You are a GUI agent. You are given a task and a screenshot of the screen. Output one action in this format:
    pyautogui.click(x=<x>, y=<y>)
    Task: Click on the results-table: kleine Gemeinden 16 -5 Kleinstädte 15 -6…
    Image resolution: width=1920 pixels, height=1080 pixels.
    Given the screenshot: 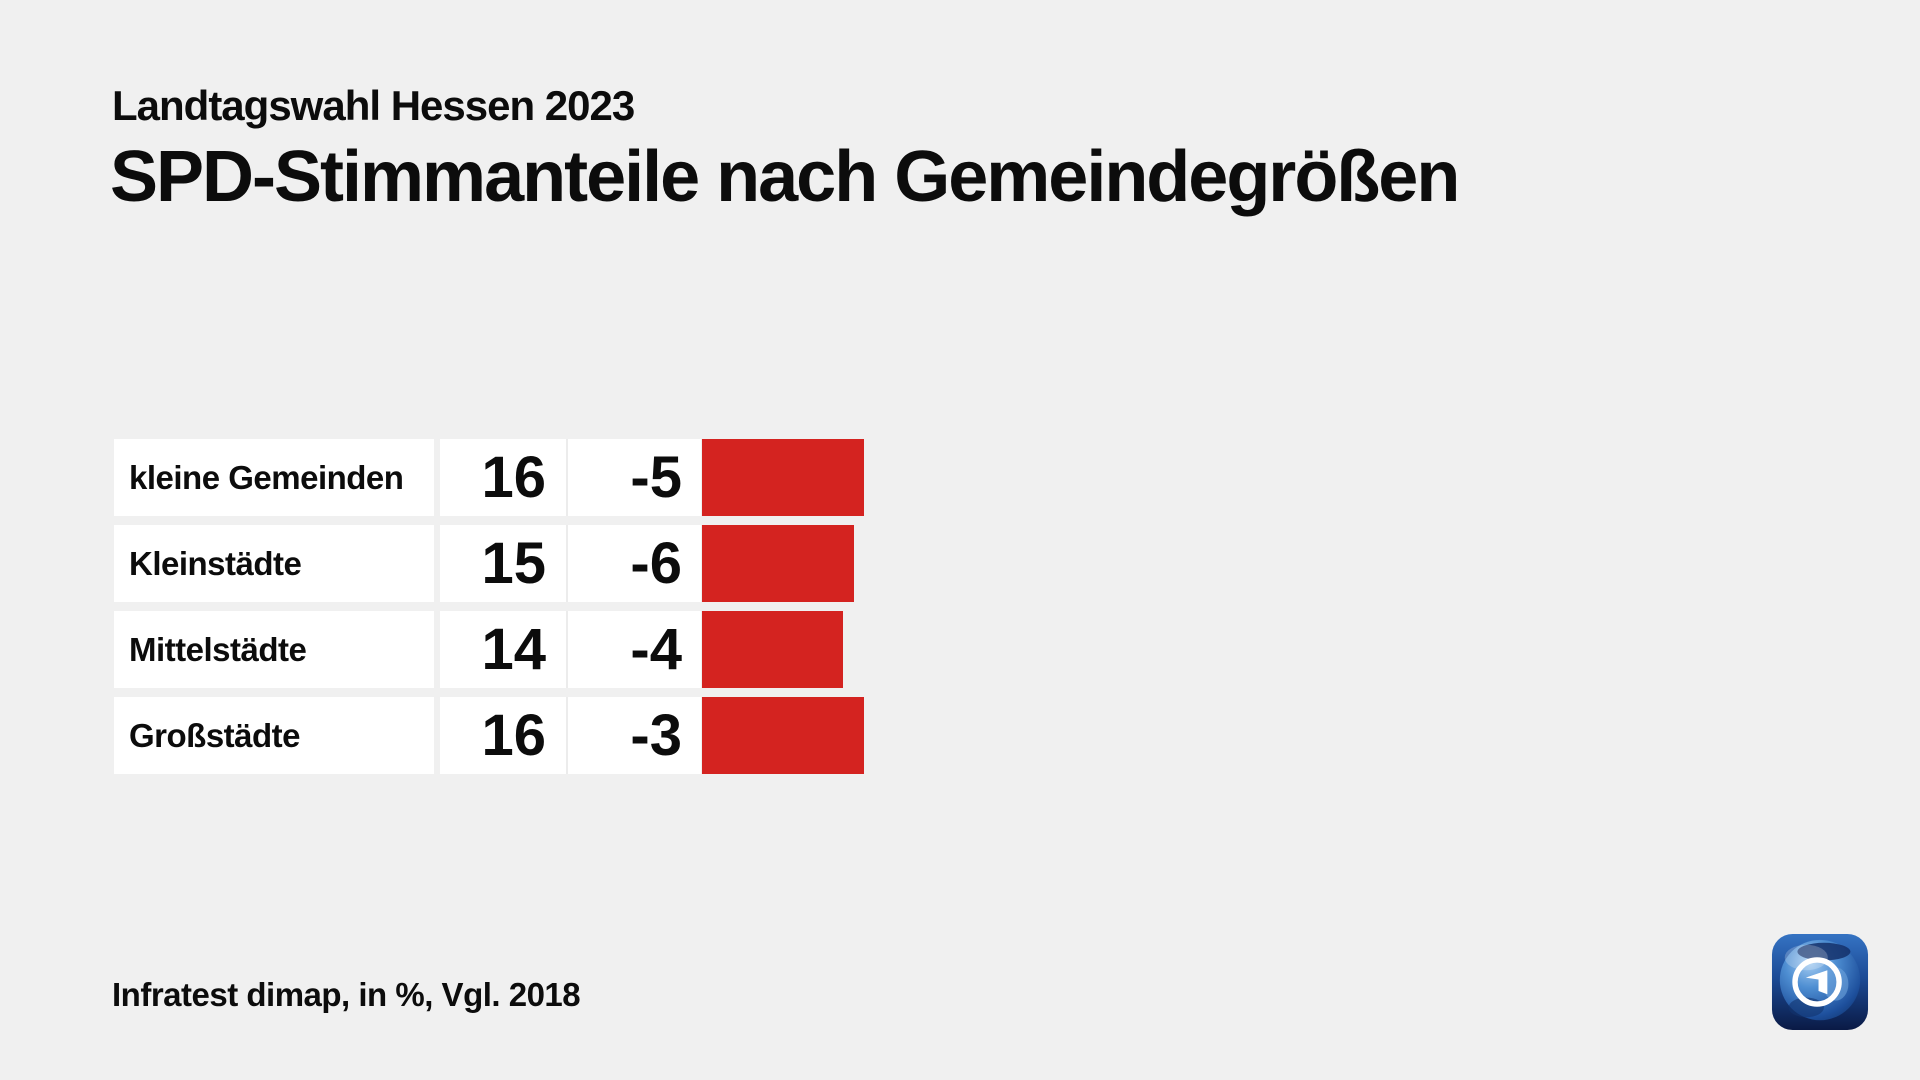 What is the action you would take?
    pyautogui.click(x=489, y=611)
    